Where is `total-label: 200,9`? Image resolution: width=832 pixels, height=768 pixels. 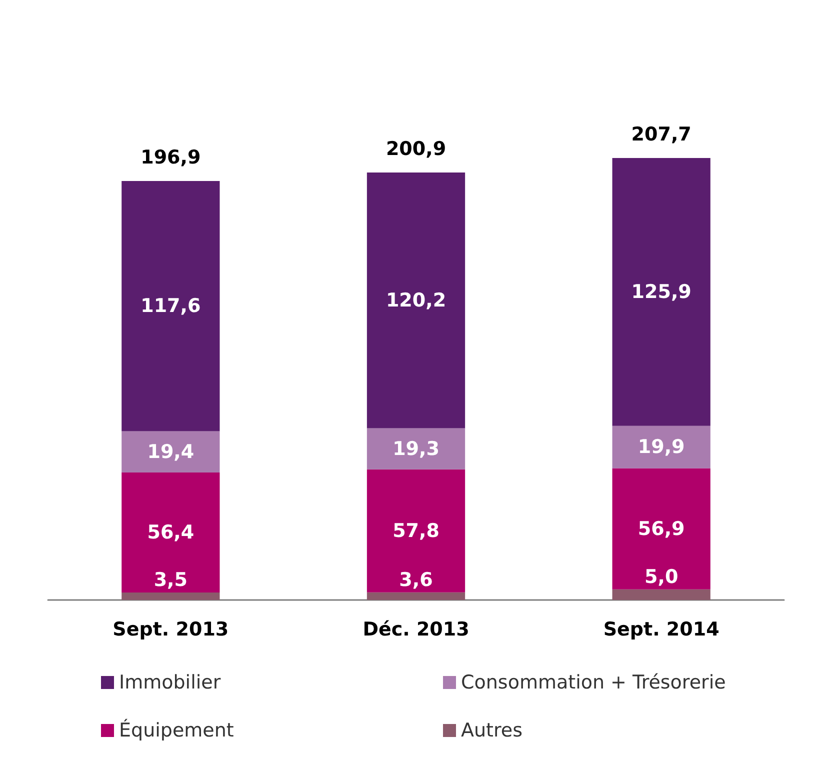 total-label: 200,9 is located at coordinates (416, 149).